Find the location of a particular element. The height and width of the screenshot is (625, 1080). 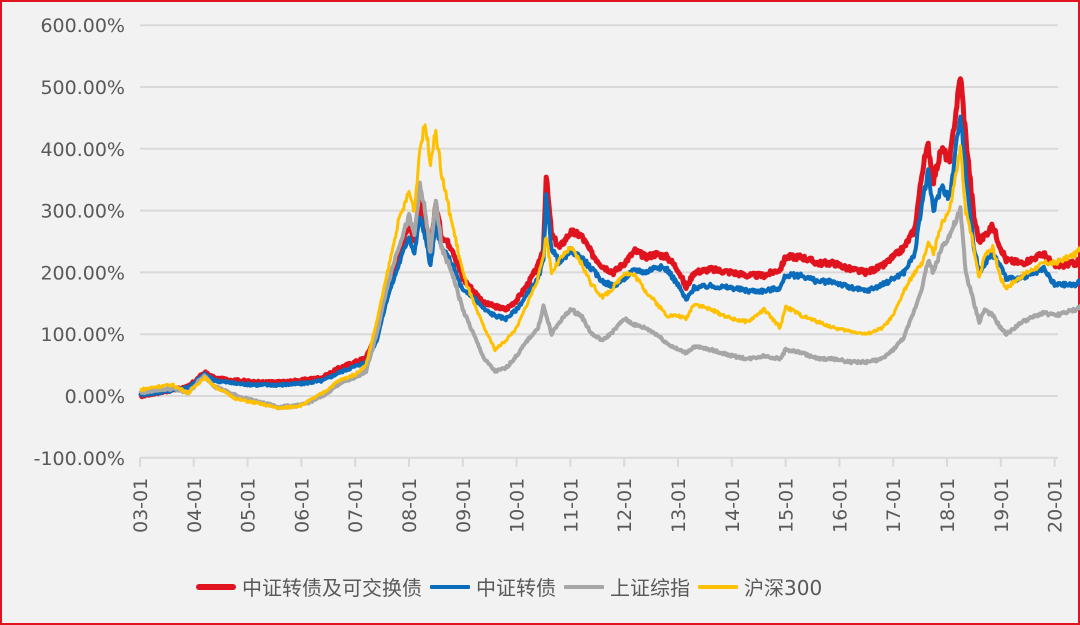

legend-item-shanghai-composite: 上证综指 is located at coordinates (627, 586).